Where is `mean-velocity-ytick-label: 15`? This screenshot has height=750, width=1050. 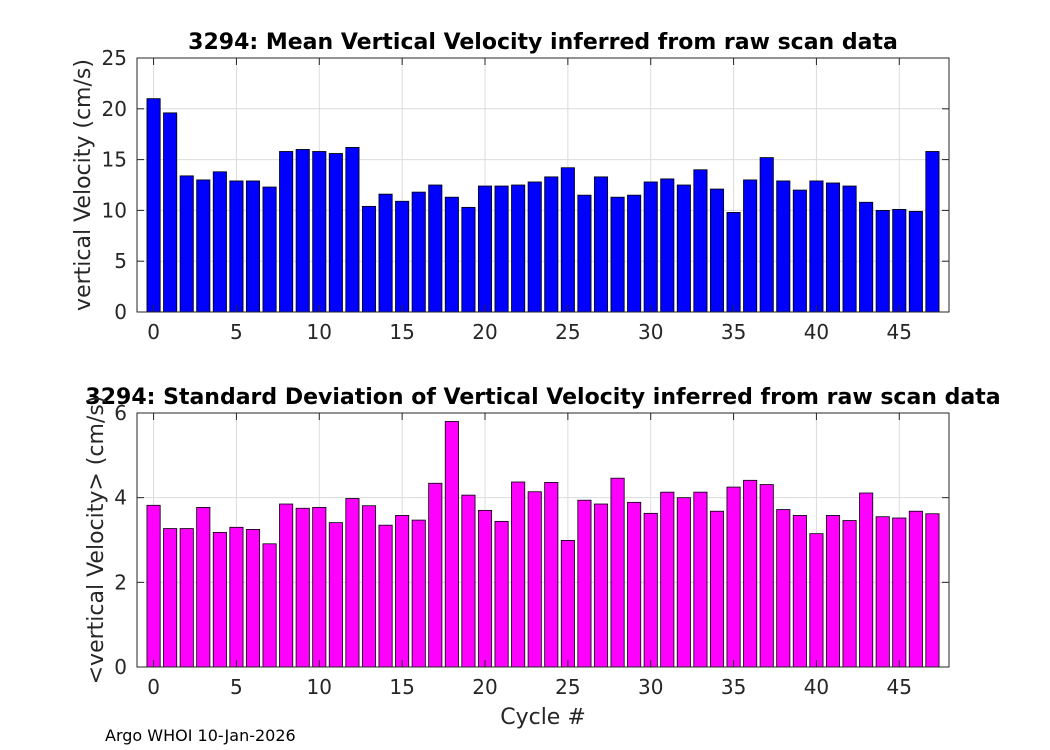
mean-velocity-ytick-label: 15 is located at coordinates (114, 160).